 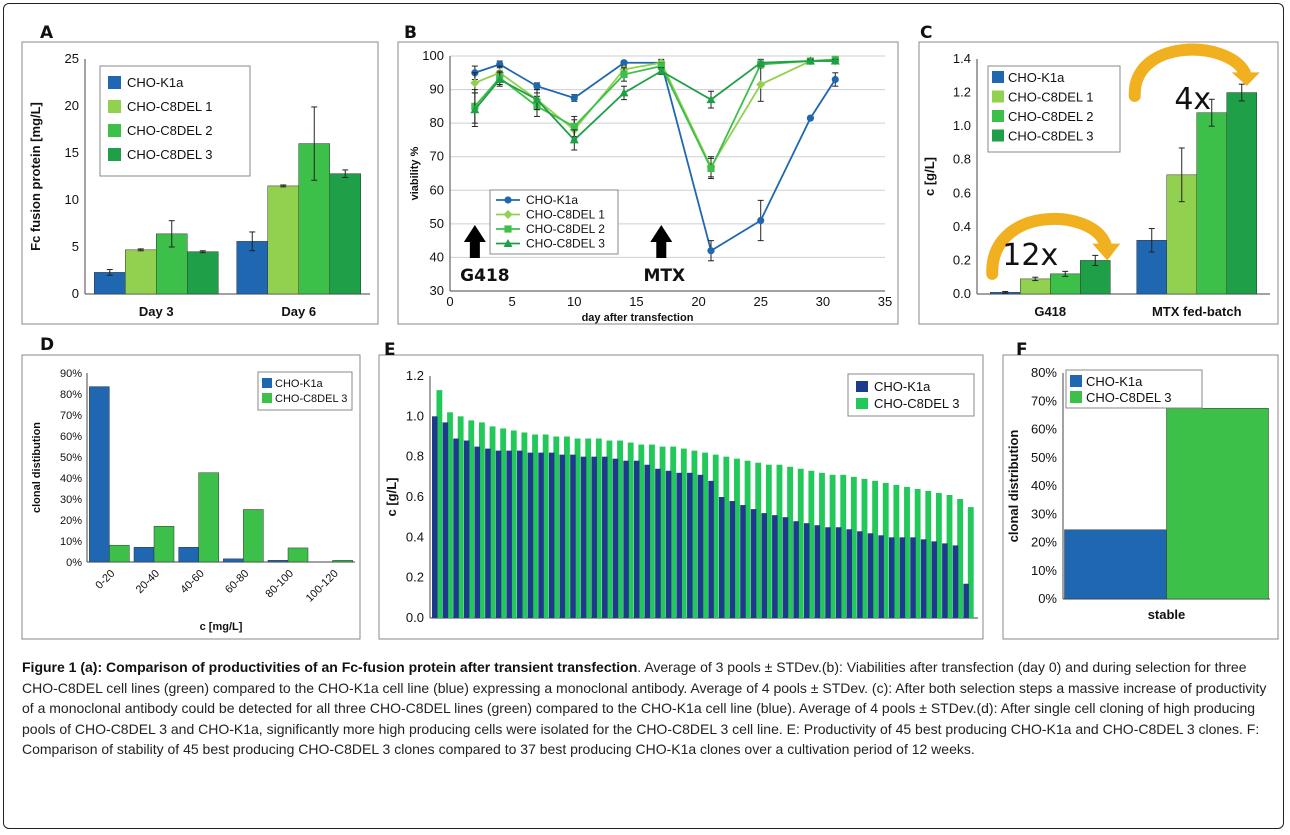 What do you see at coordinates (415, 496) in the screenshot?
I see `panel-e-y-tick: 0.6` at bounding box center [415, 496].